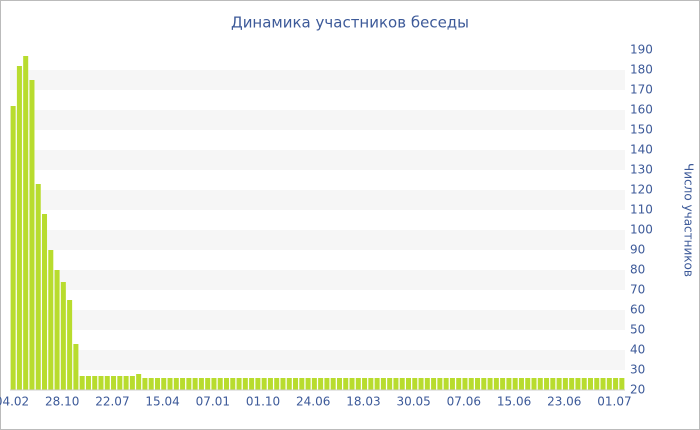 The image size is (700, 430). I want to click on x-tick-label: 07.01, so click(213, 402).